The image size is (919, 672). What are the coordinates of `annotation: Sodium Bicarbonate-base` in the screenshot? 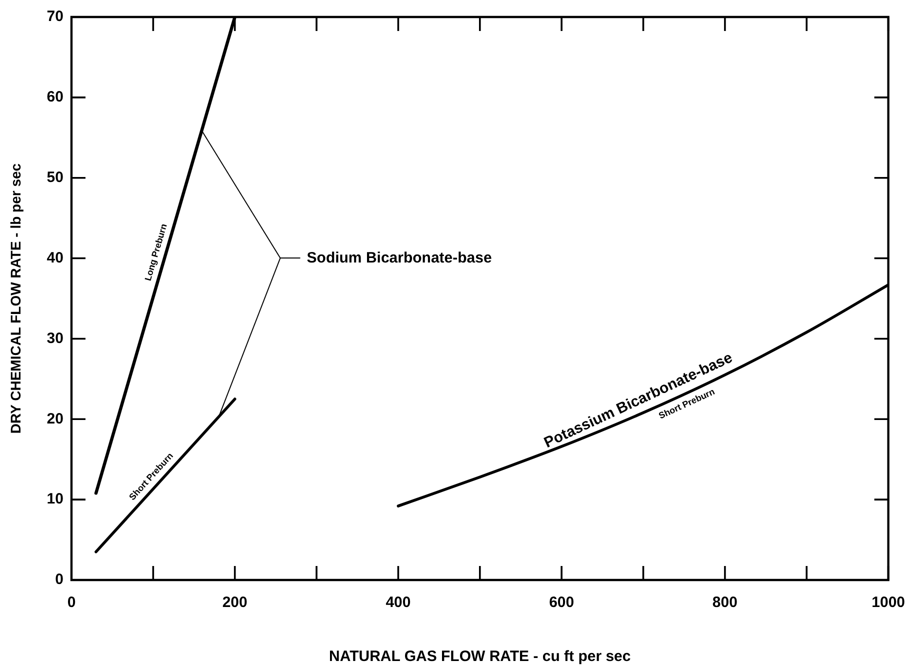 It's located at (399, 257).